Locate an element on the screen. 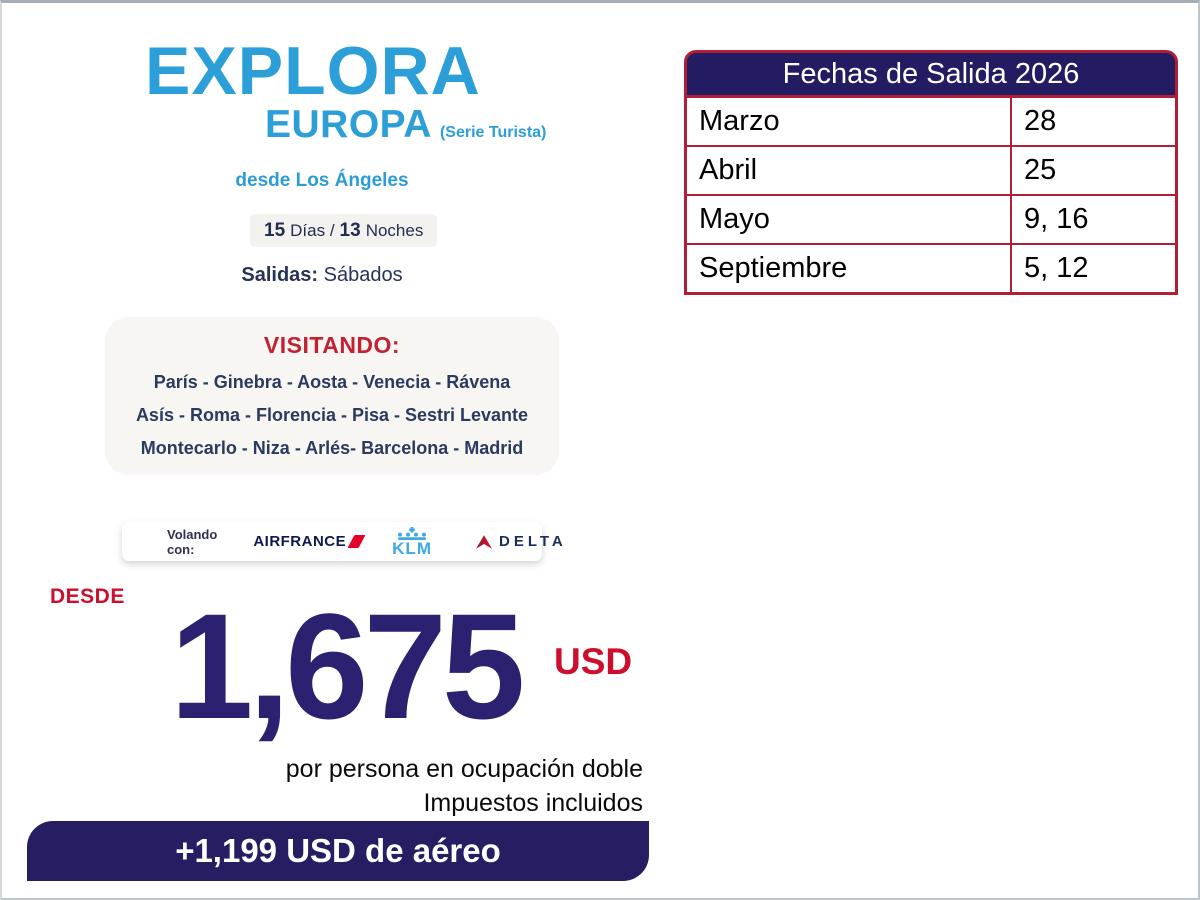 The height and width of the screenshot is (900, 1200). price-currency: USD is located at coordinates (593, 661).